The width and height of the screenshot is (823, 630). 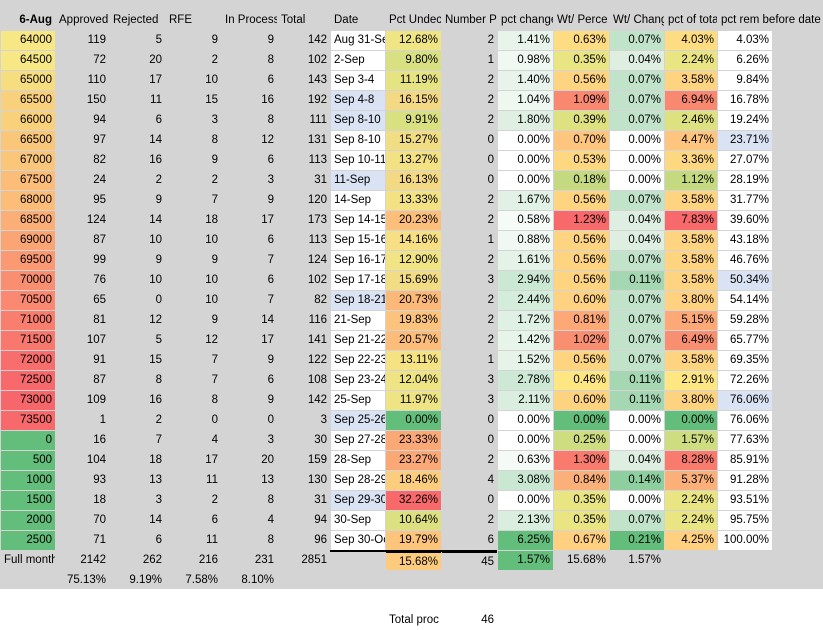 I want to click on table-cell-n: 23.71%, so click(x=745, y=140).